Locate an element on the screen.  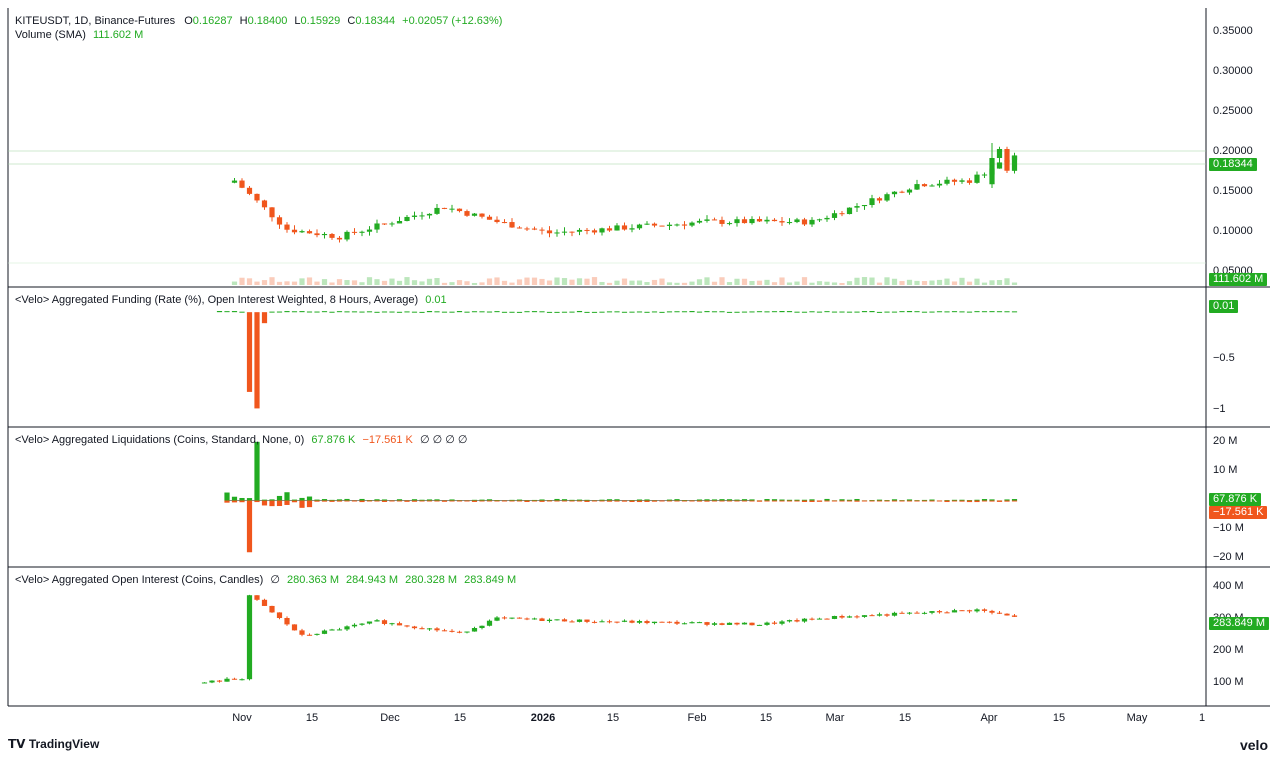
open-interest-series is located at coordinates (609, 639).